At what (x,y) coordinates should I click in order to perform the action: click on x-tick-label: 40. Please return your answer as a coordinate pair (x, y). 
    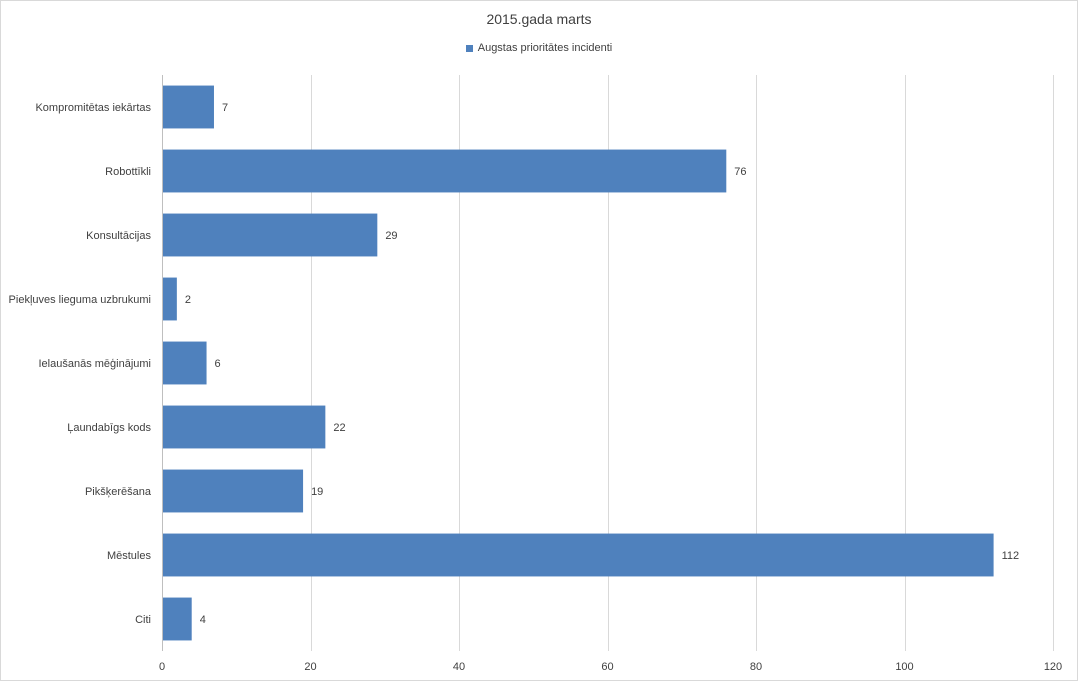
    Looking at the image, I should click on (459, 667).